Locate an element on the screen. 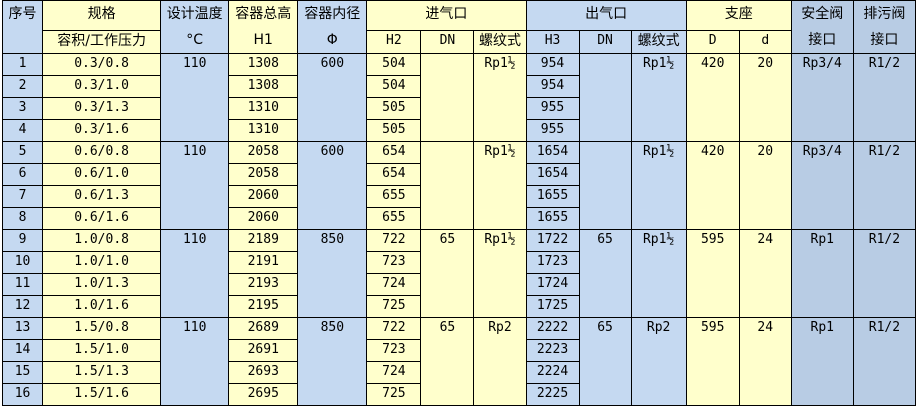  cell-spec: 0.6/1.3 is located at coordinates (102, 196).